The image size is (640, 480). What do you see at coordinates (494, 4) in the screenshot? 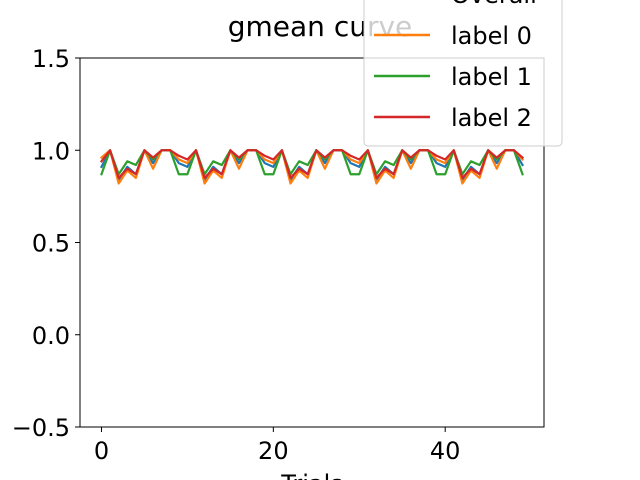
I see `legend-label-0: Overall` at bounding box center [494, 4].